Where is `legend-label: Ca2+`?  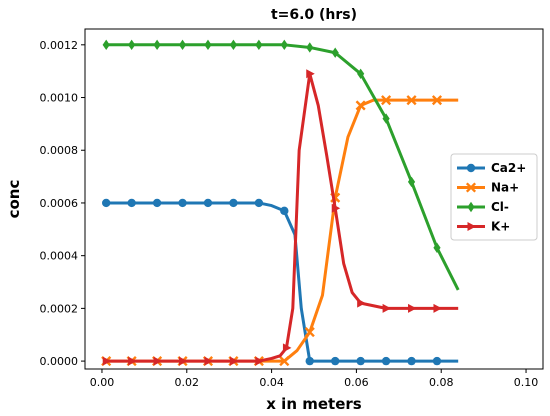 legend-label: Ca2+ is located at coordinates (508, 168).